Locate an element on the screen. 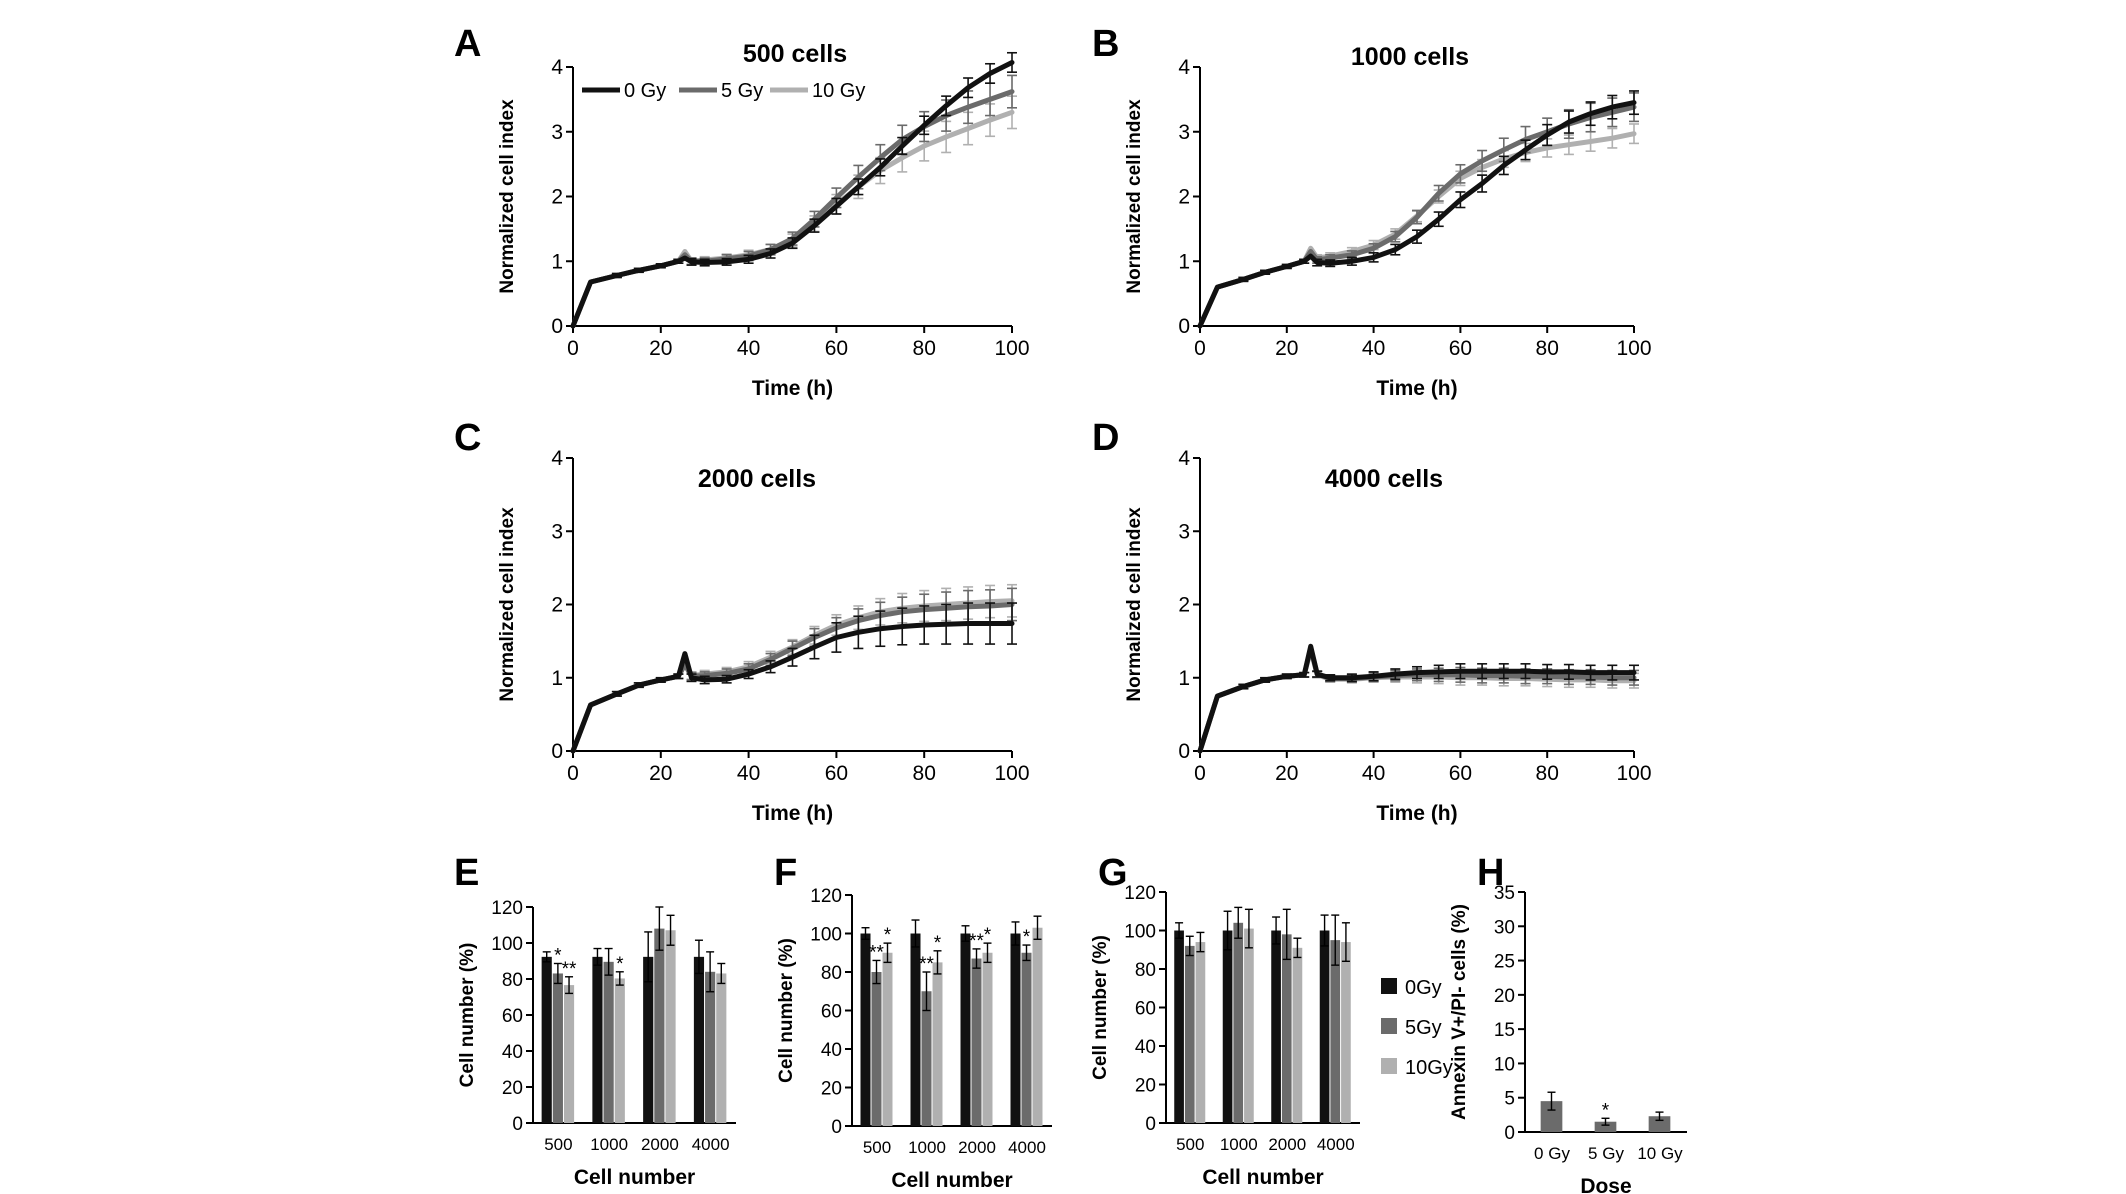 The height and width of the screenshot is (1194, 2126). panel-letter: D is located at coordinates (1105, 438).